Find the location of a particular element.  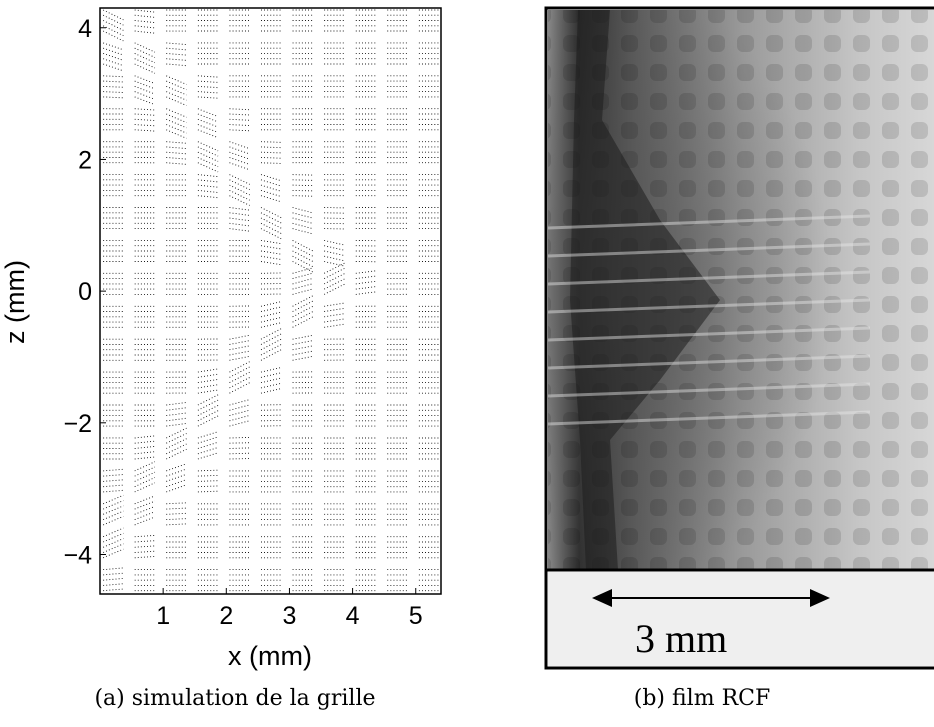

scale-bar-arrow-right is located at coordinates (820, 598).